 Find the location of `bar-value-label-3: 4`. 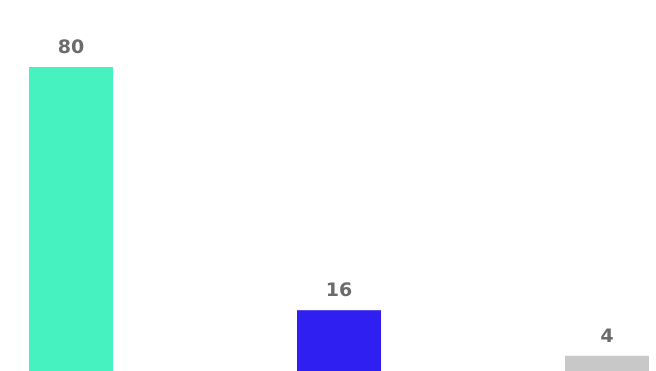

bar-value-label-3: 4 is located at coordinates (606, 336).